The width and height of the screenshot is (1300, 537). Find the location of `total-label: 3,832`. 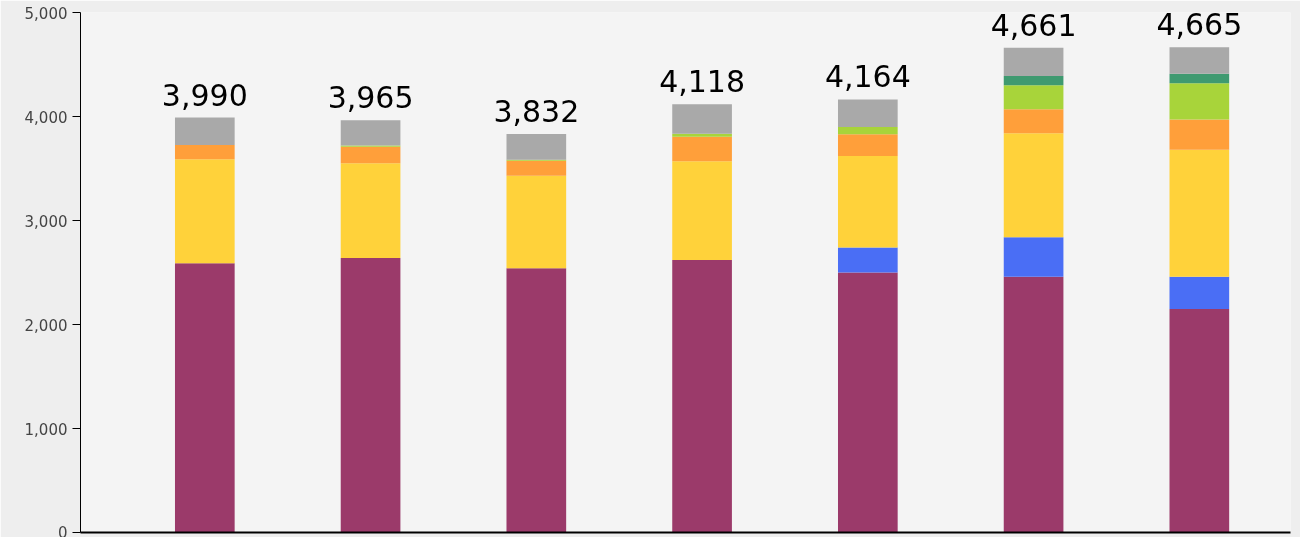

total-label: 3,832 is located at coordinates (536, 111).